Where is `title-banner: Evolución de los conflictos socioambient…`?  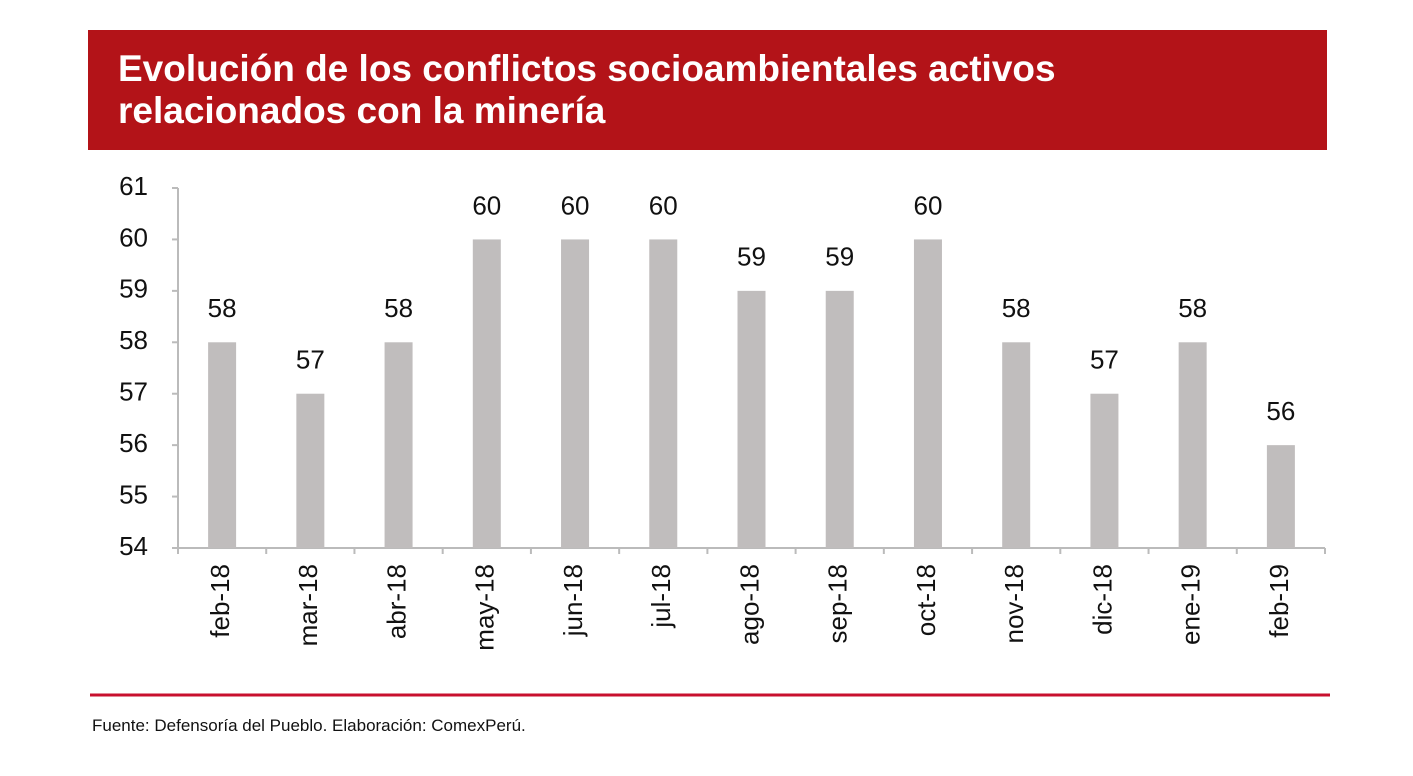 title-banner: Evolución de los conflictos socioambient… is located at coordinates (707, 90).